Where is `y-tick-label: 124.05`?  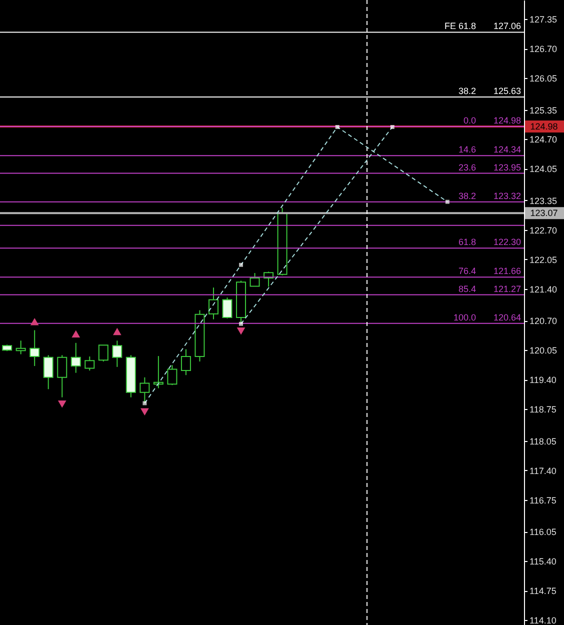 y-tick-label: 124.05 is located at coordinates (544, 169).